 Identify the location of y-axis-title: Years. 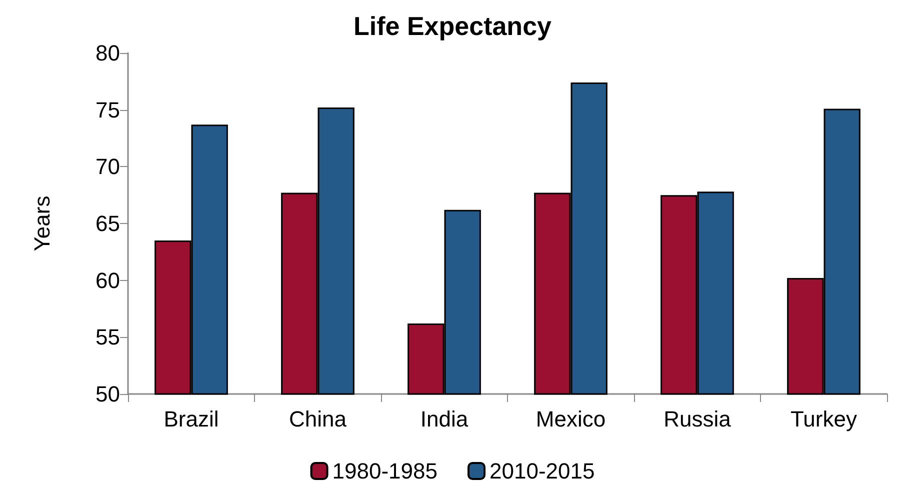
(42, 224).